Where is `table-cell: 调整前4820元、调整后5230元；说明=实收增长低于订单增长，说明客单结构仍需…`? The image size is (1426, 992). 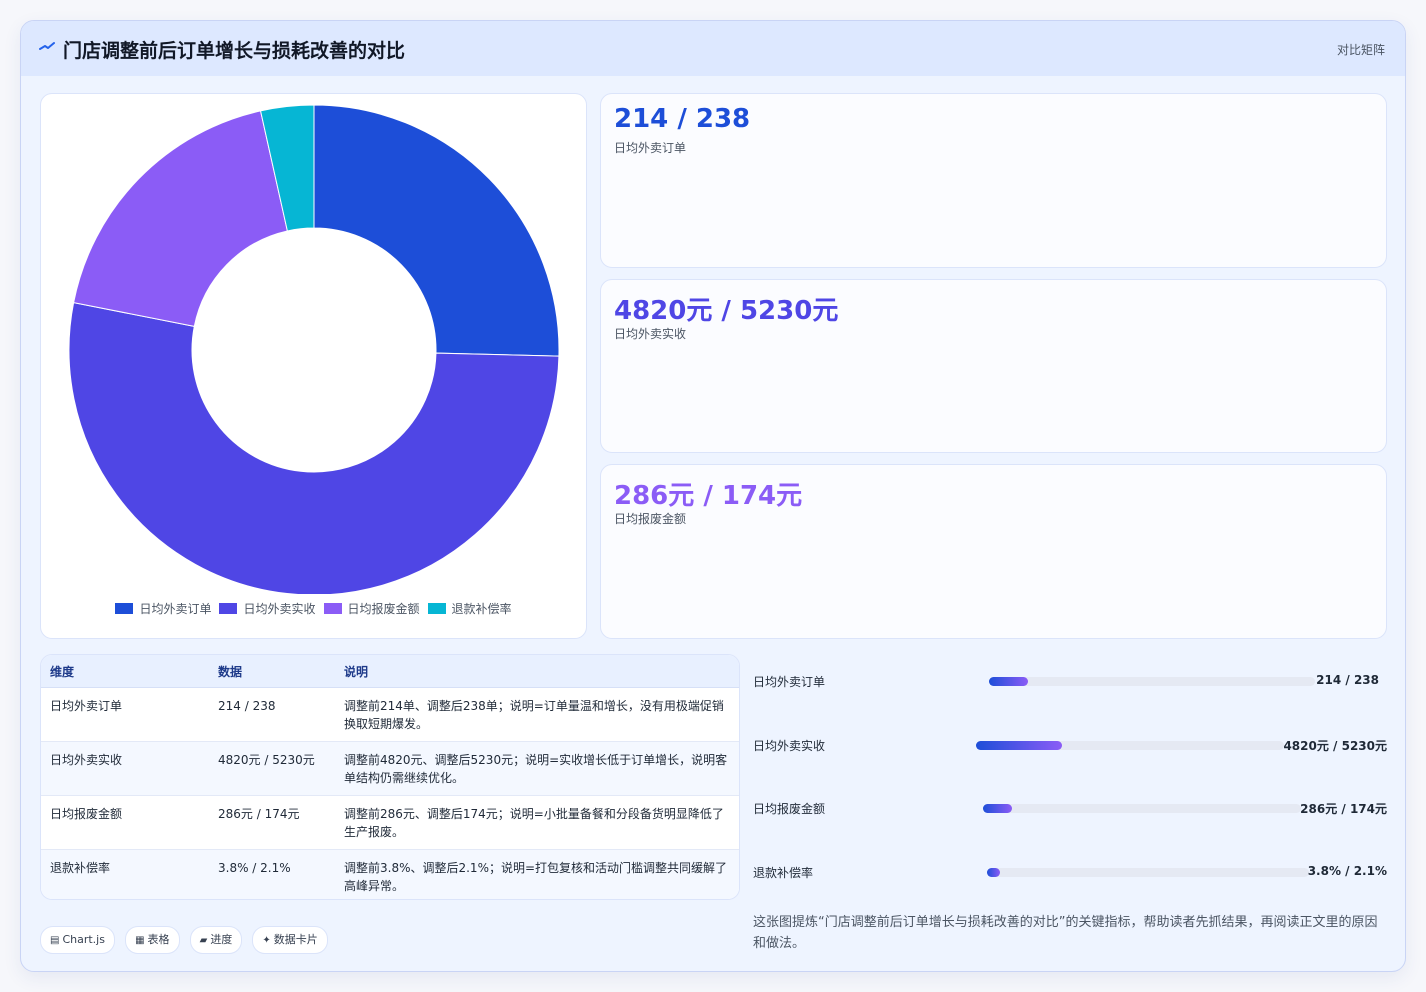 table-cell: 调整前4820元、调整后5230元；说明=实收增长低于订单增长，说明客单结构仍需… is located at coordinates (537, 768).